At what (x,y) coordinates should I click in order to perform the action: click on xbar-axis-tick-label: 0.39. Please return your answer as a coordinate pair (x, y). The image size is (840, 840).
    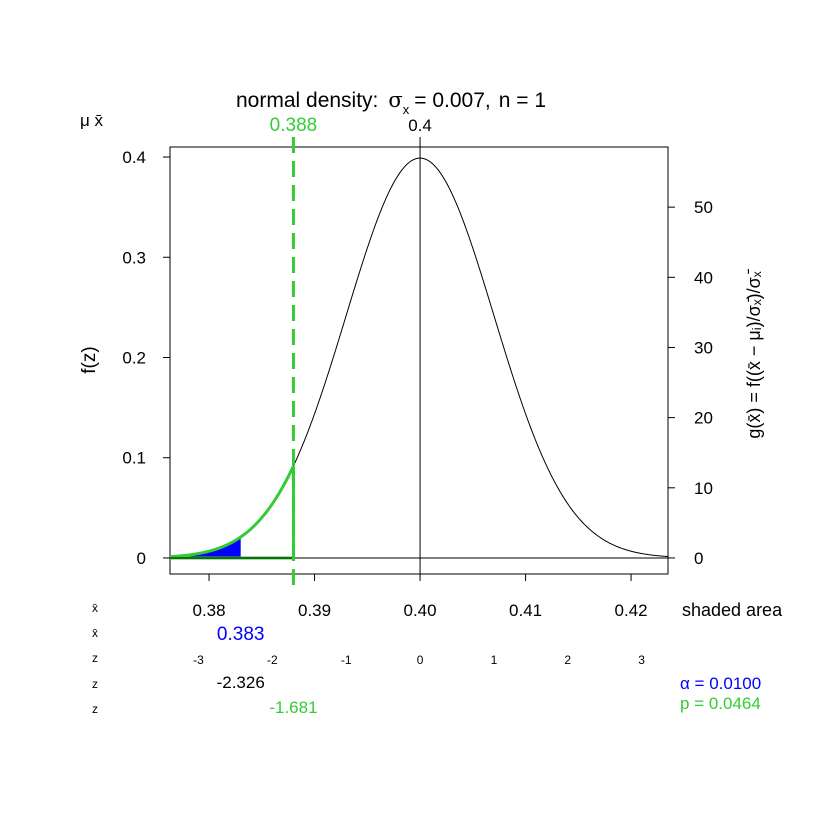
    Looking at the image, I should click on (314, 610).